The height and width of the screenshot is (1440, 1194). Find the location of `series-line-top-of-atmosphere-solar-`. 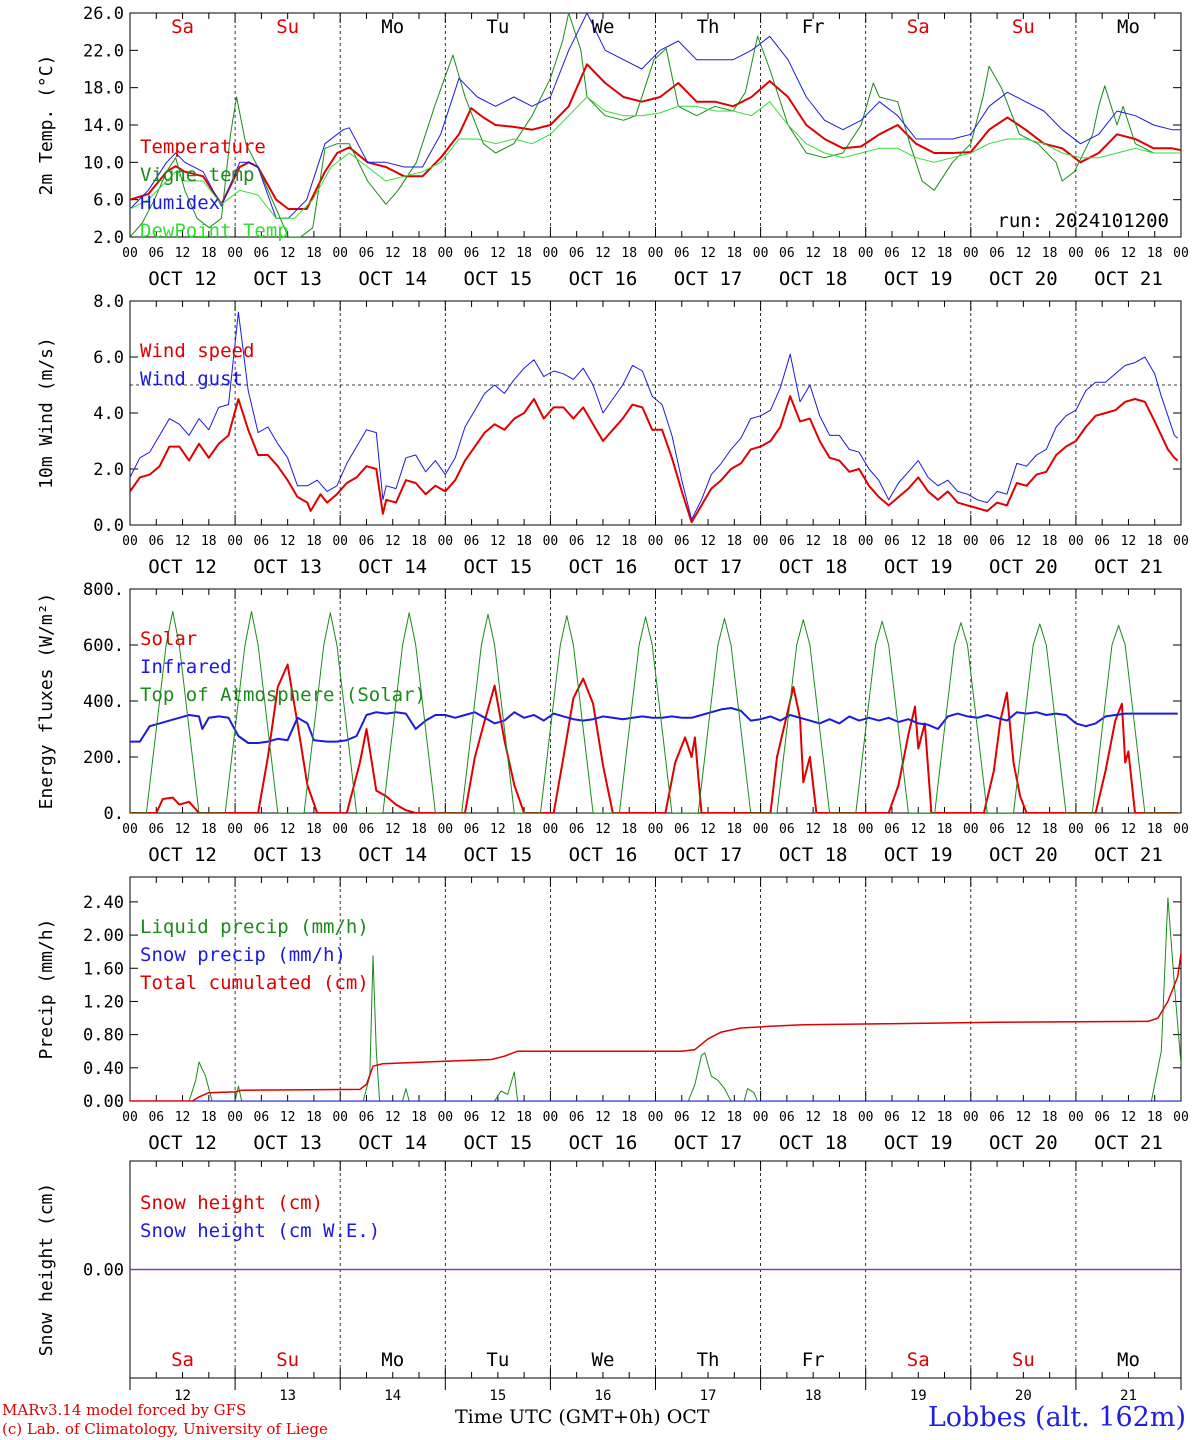

series-line-top-of-atmosphere-solar- is located at coordinates (654, 711).